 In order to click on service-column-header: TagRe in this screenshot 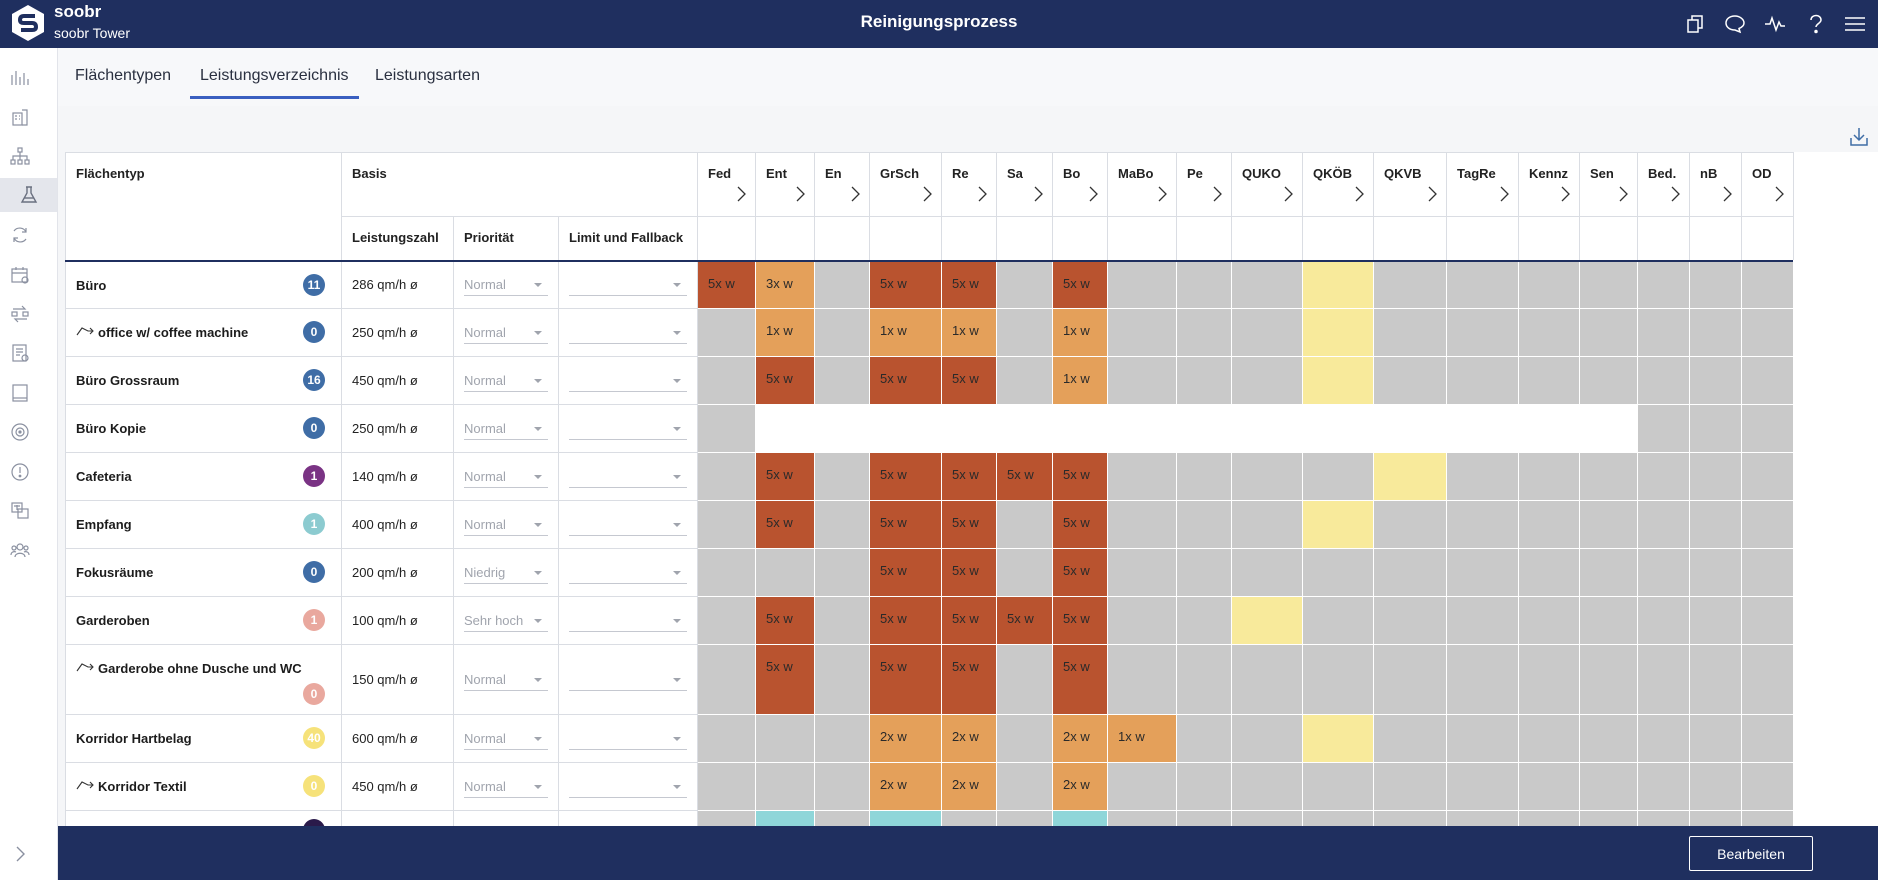, I will do `click(1483, 184)`.